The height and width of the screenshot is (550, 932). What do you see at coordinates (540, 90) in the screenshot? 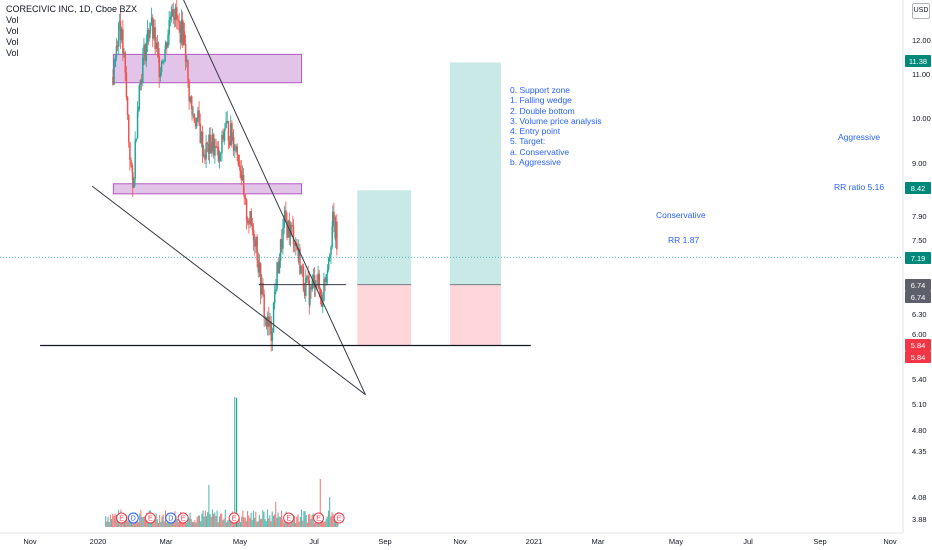
I see `plan-line: 0. Support zone` at bounding box center [540, 90].